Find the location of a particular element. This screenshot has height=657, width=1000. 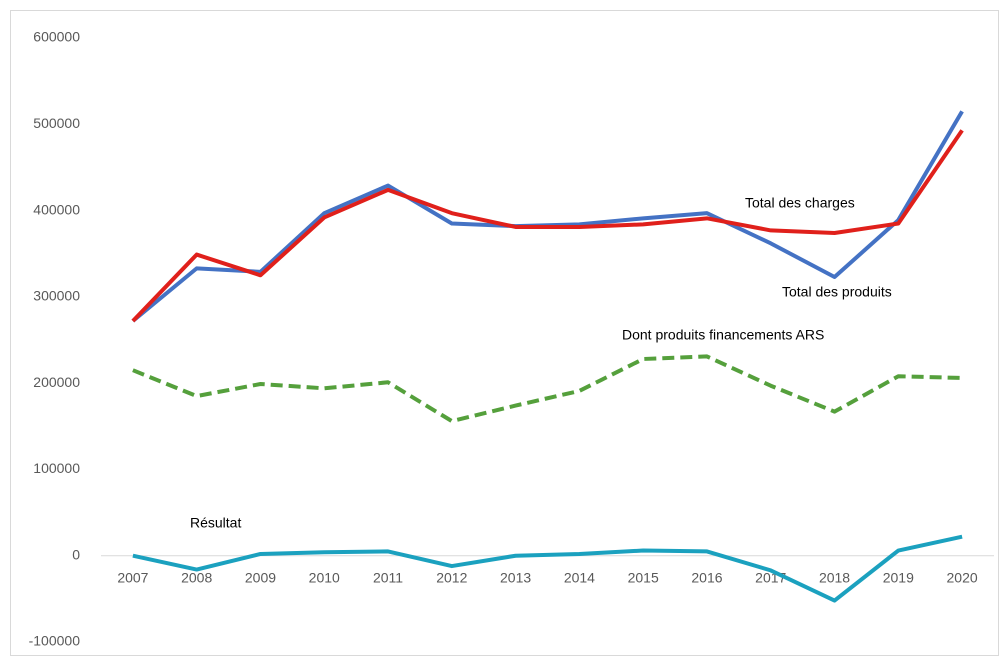

x-tick-label: 2010 is located at coordinates (324, 577).